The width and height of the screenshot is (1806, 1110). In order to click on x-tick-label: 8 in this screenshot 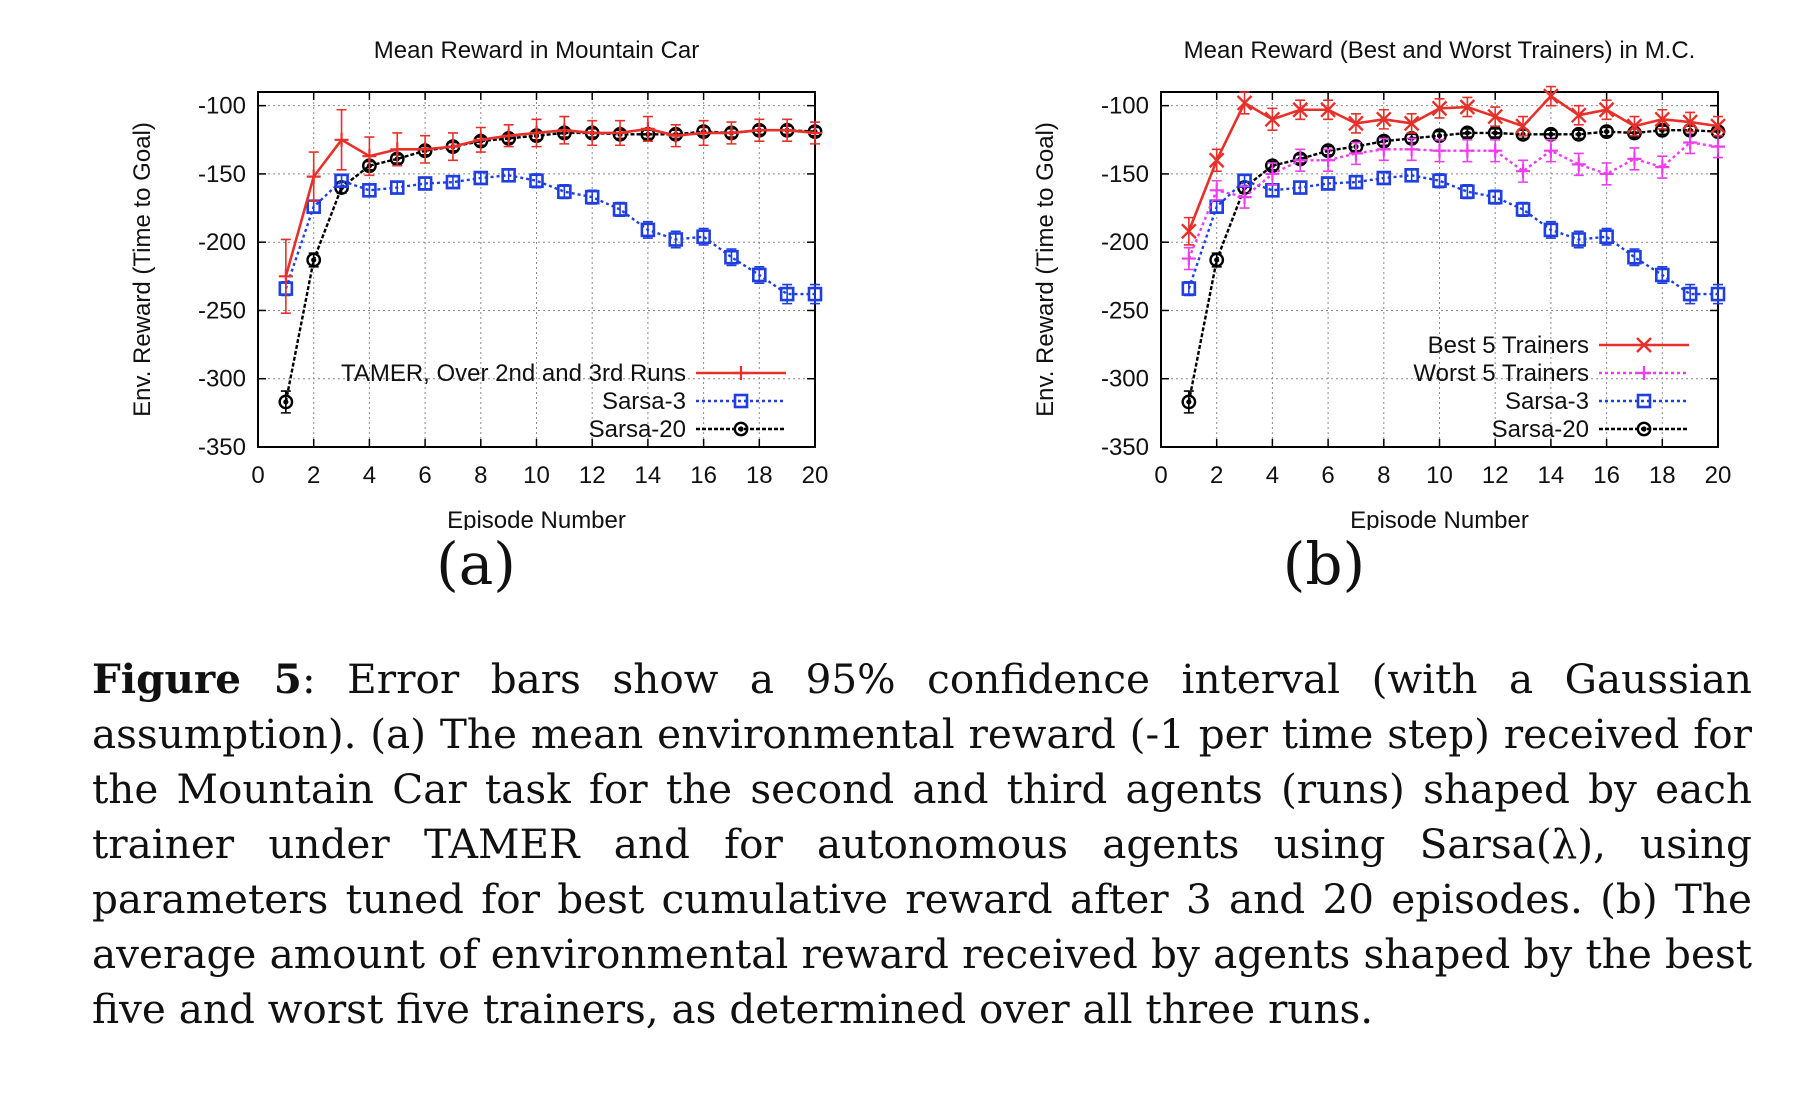, I will do `click(480, 475)`.